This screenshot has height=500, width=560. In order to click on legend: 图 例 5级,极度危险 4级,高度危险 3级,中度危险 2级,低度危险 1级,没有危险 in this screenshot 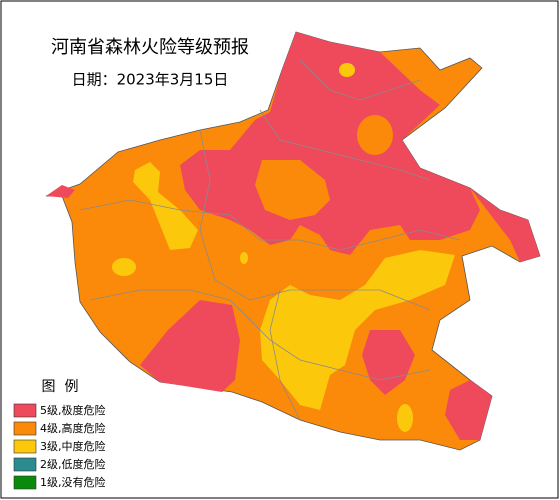, I will do `click(59, 434)`.